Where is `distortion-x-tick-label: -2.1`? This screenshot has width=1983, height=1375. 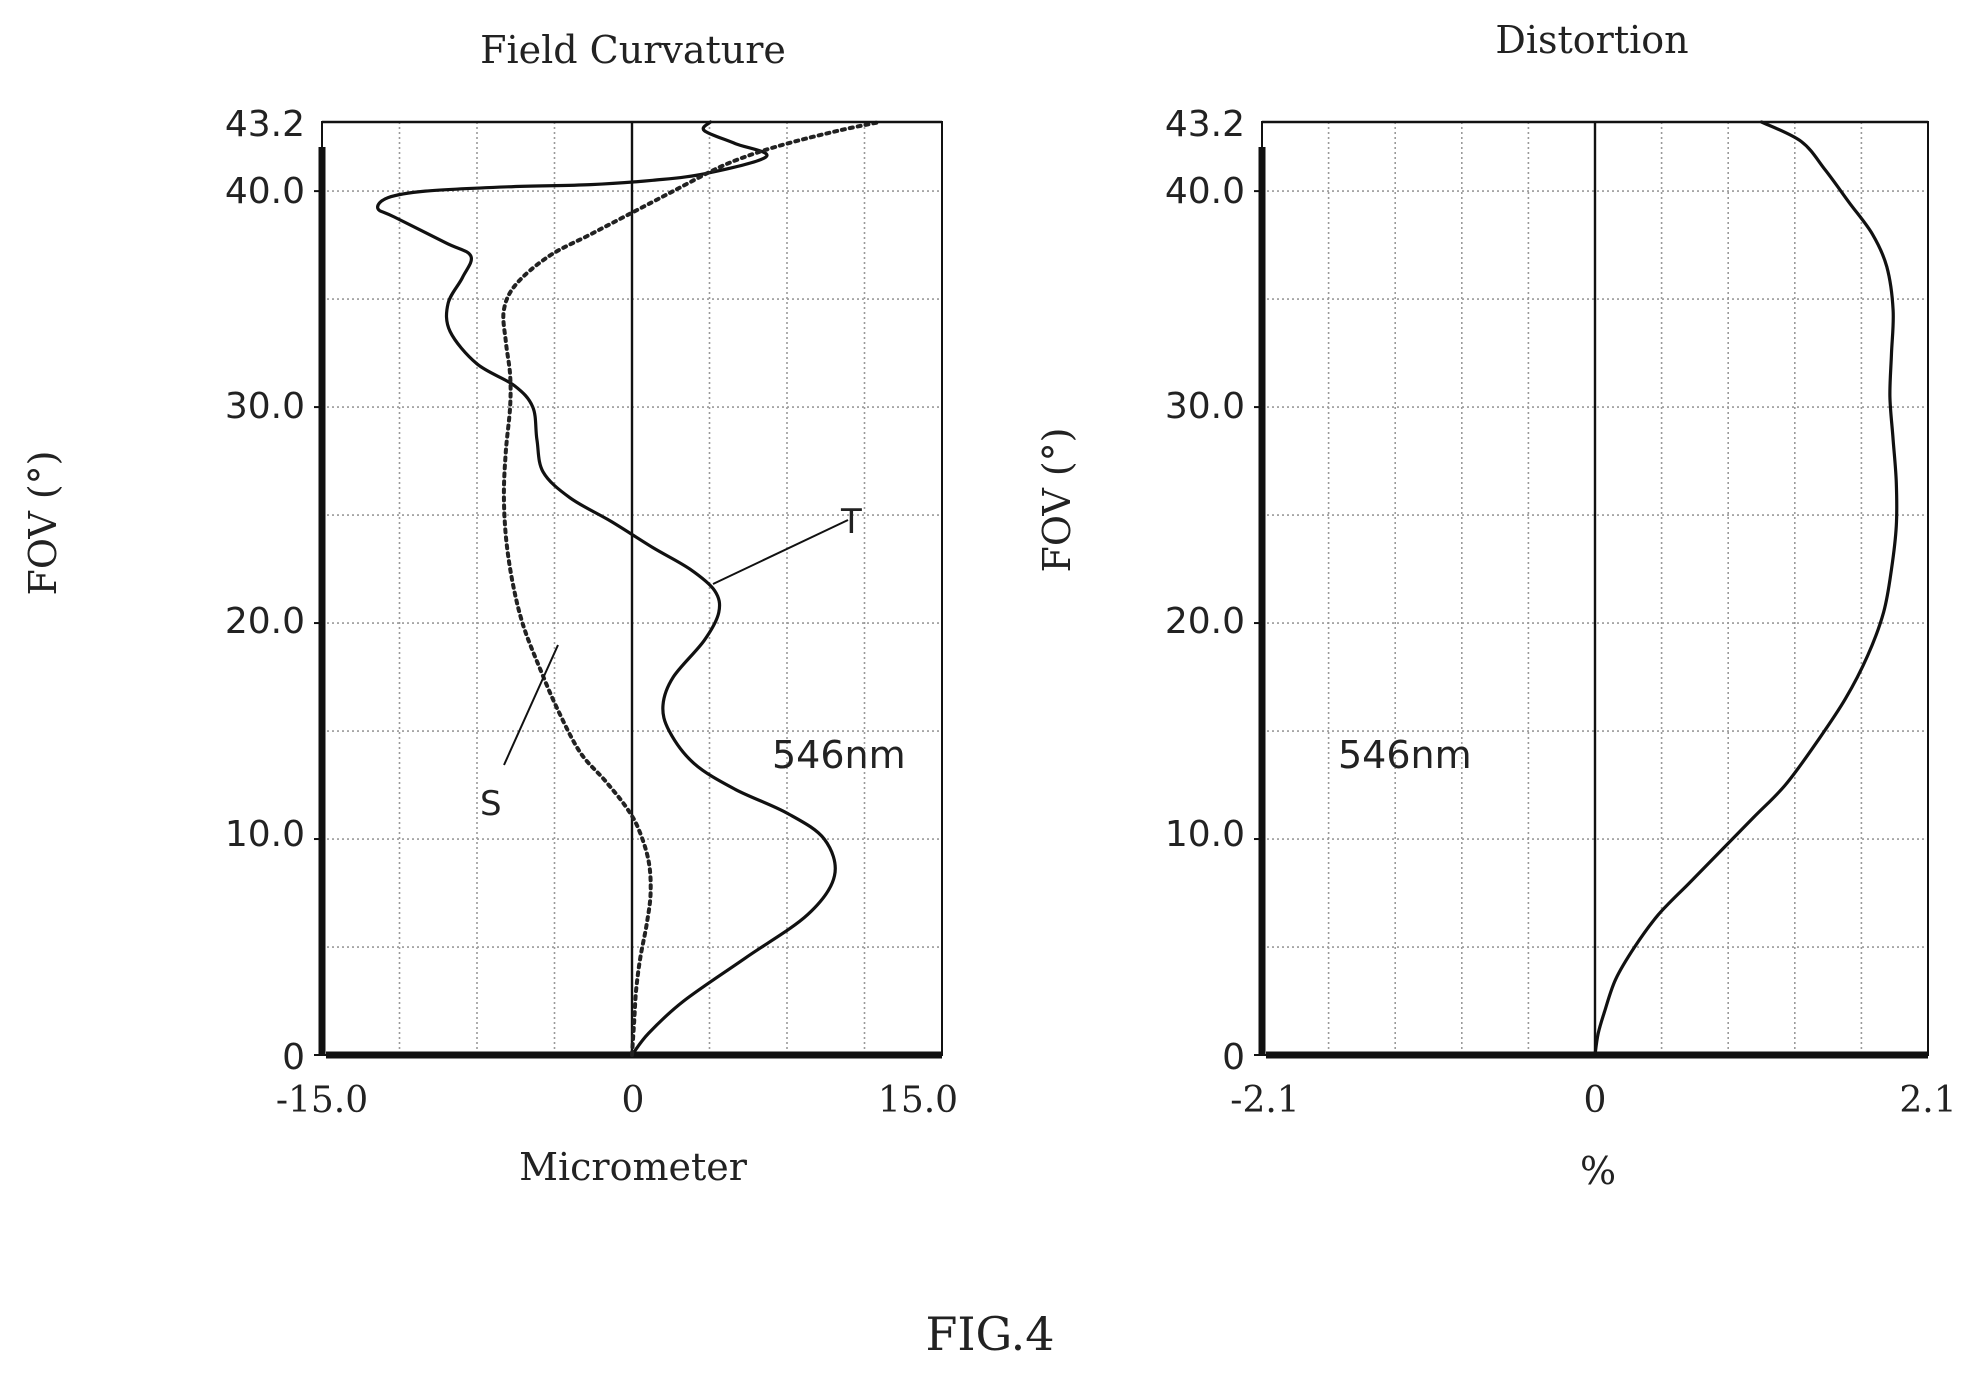 distortion-x-tick-label: -2.1 is located at coordinates (1264, 1100).